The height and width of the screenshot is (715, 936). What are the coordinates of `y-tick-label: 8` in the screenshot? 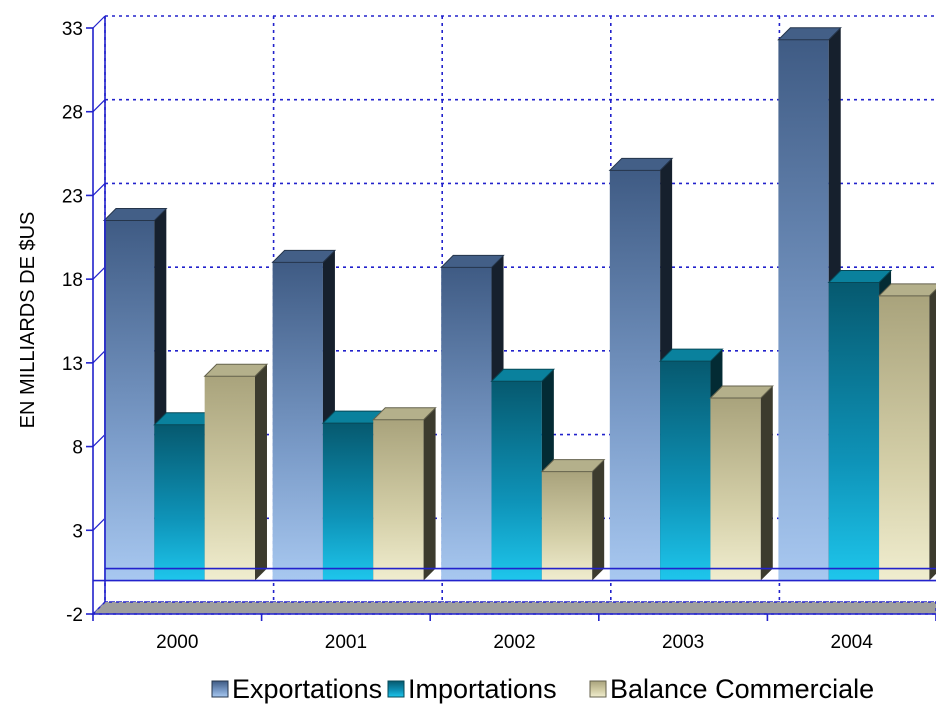 It's located at (77, 448).